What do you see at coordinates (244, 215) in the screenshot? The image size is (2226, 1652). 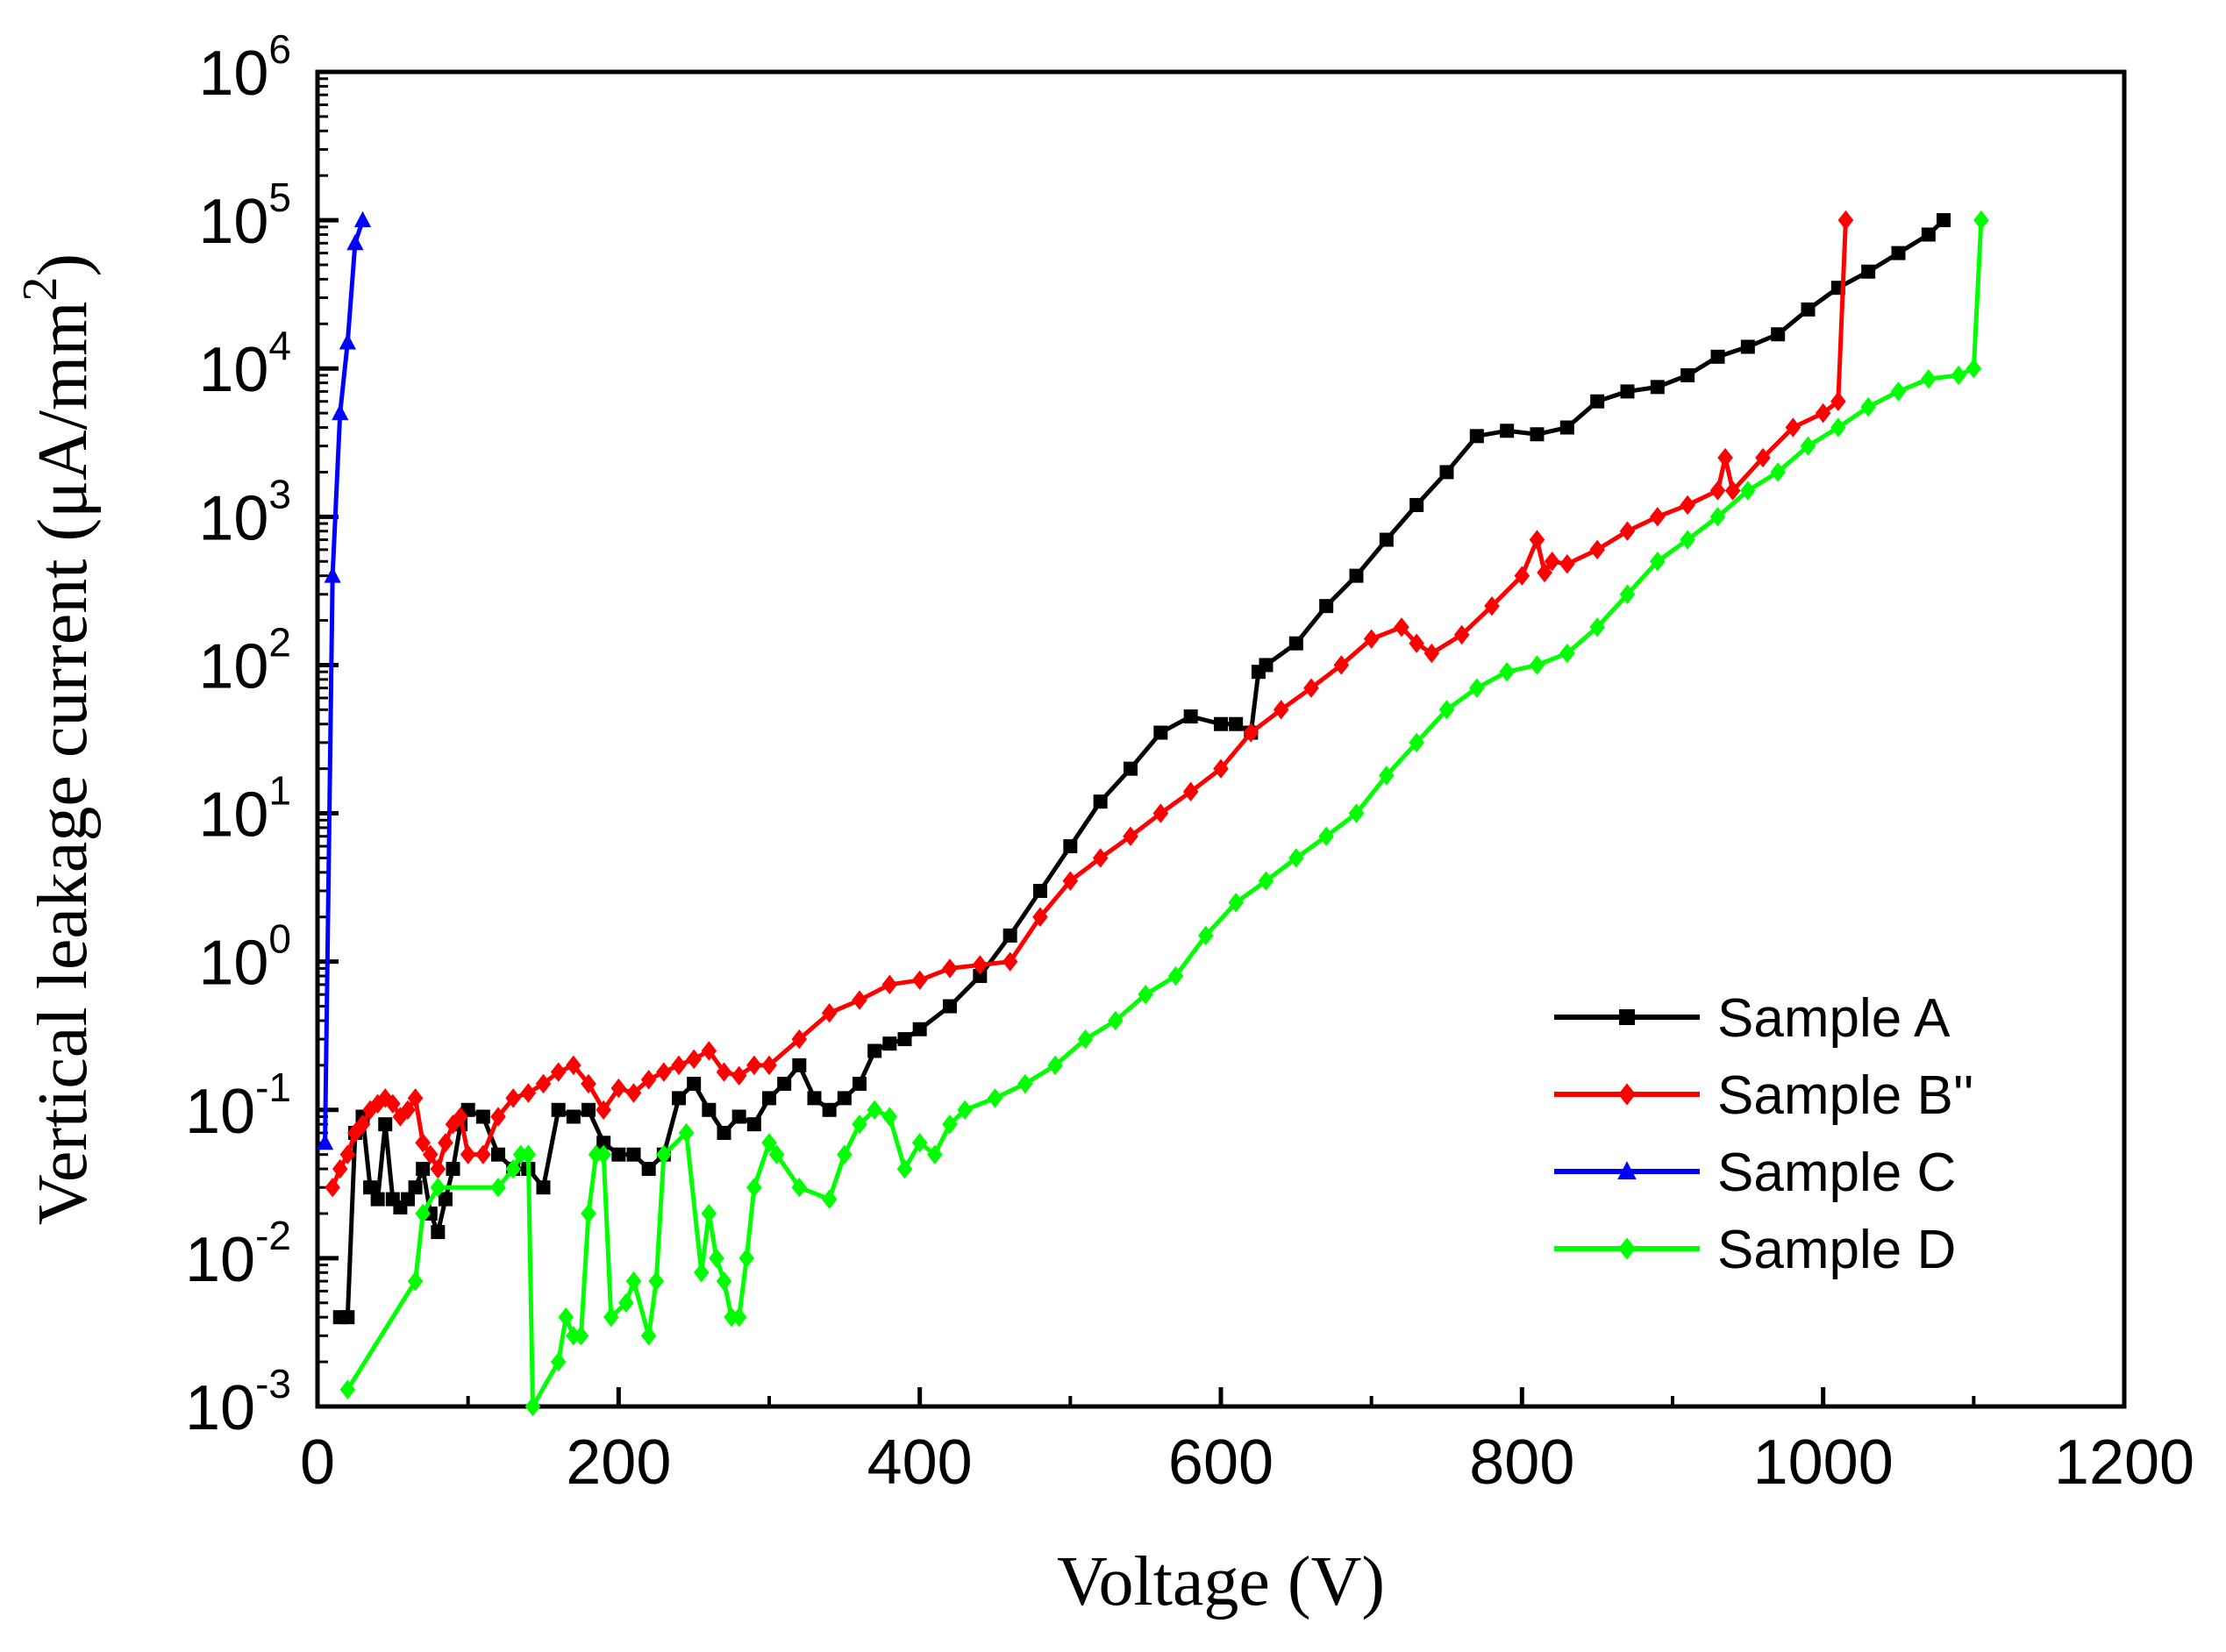 I see `y-tick-label: 10⁵` at bounding box center [244, 215].